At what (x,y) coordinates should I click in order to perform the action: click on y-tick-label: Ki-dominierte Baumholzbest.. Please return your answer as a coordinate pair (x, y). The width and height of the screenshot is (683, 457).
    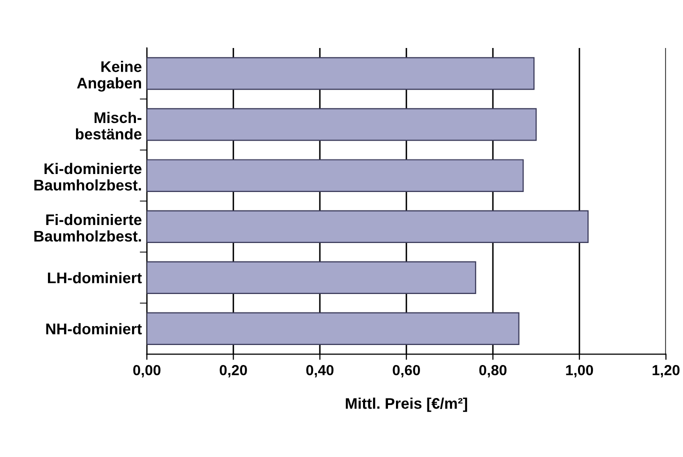
    Looking at the image, I should click on (88, 176).